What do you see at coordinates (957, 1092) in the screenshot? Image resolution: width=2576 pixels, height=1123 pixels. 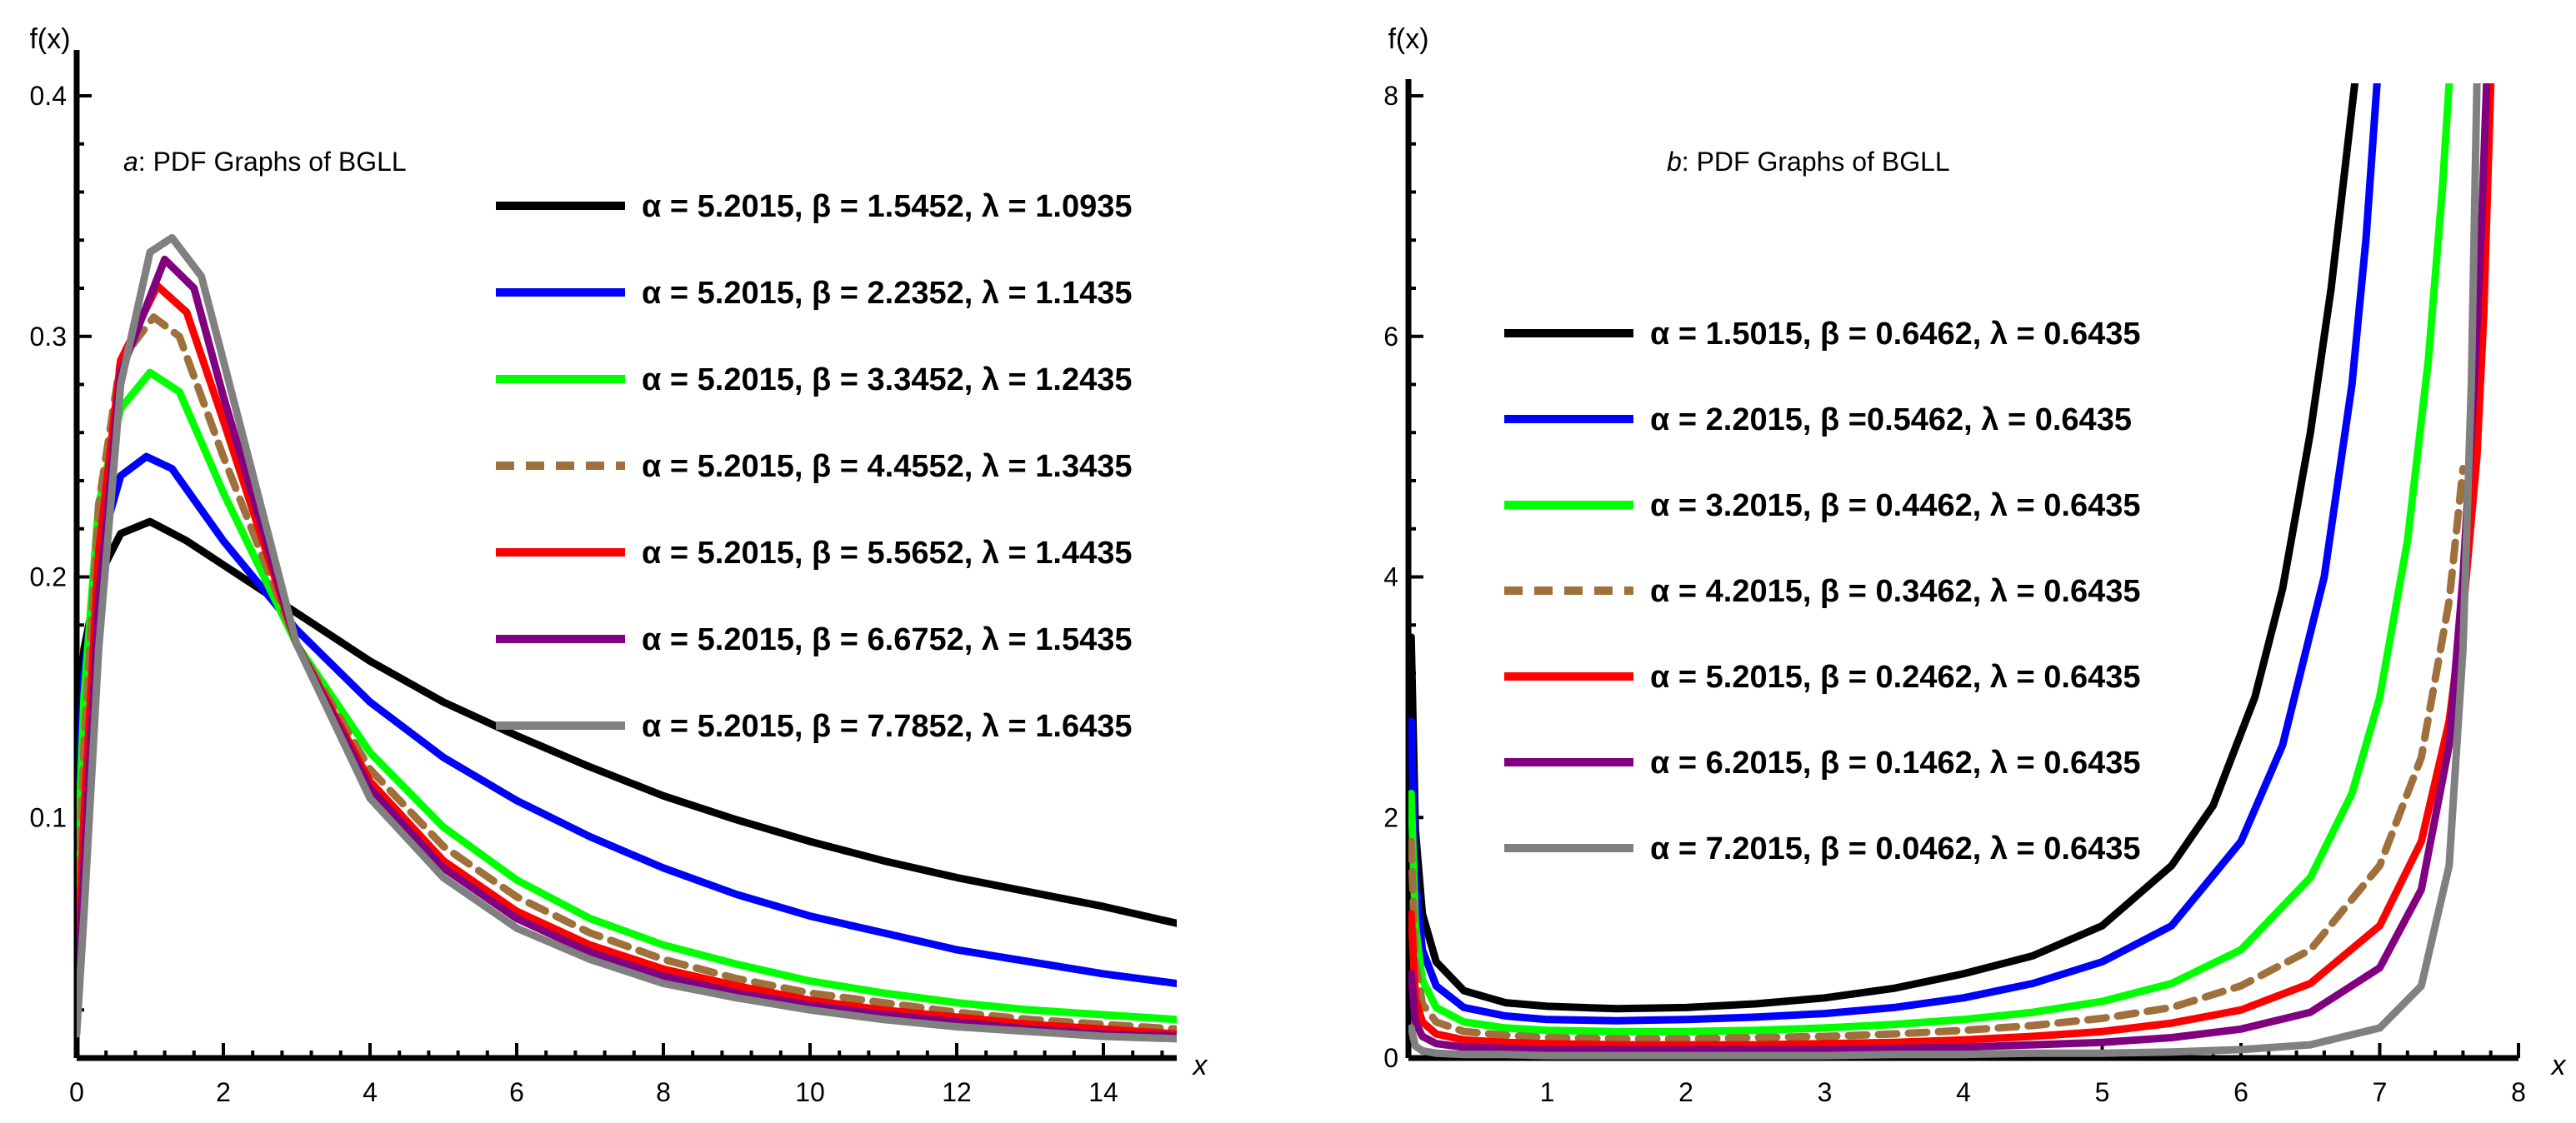 I see `x-tick-label: 12` at bounding box center [957, 1092].